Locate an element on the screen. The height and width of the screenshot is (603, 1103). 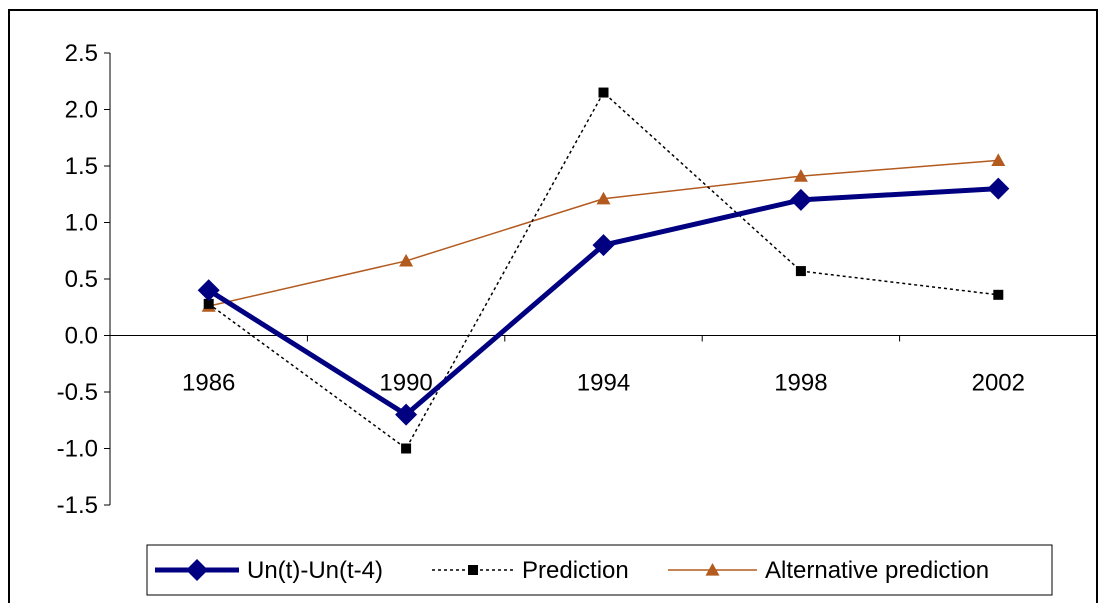
y-tick-label: 1.0 is located at coordinates (81, 223).